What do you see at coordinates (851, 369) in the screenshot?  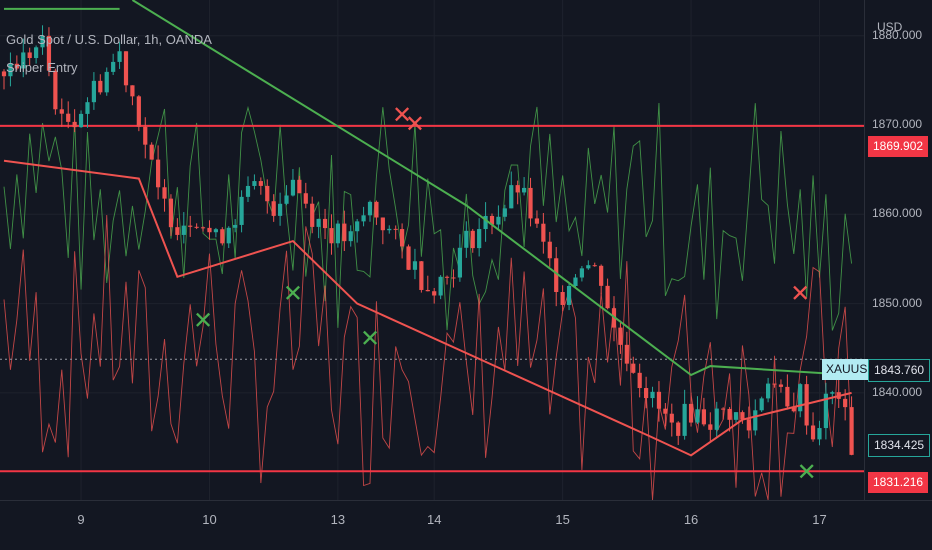 I see `symbol-tag: XAUUSD` at bounding box center [851, 369].